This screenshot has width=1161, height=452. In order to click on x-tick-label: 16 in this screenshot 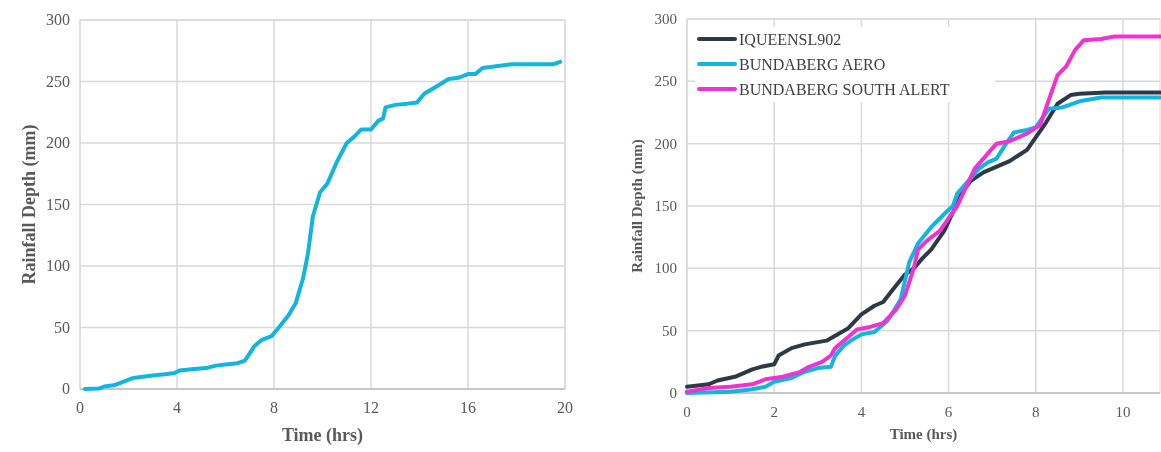, I will do `click(468, 407)`.